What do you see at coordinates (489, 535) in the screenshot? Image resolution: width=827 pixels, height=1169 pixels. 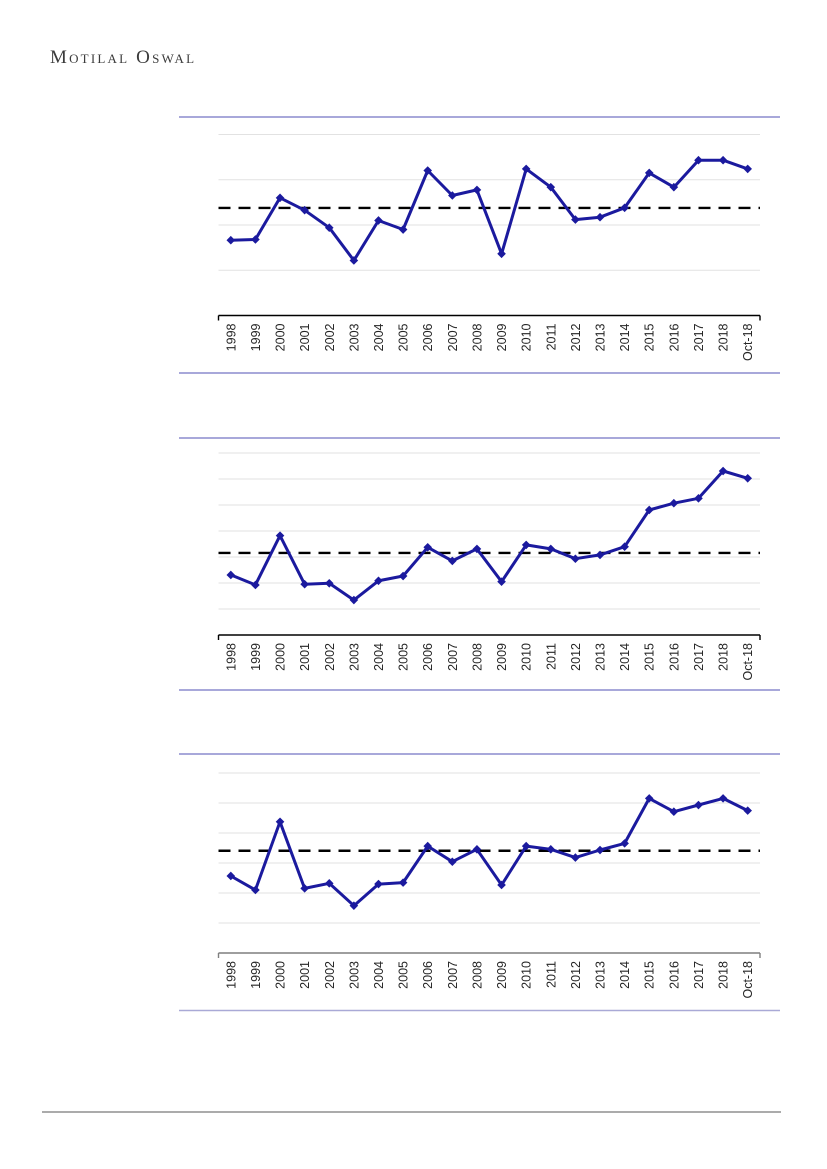 I see `data-series-line` at bounding box center [489, 535].